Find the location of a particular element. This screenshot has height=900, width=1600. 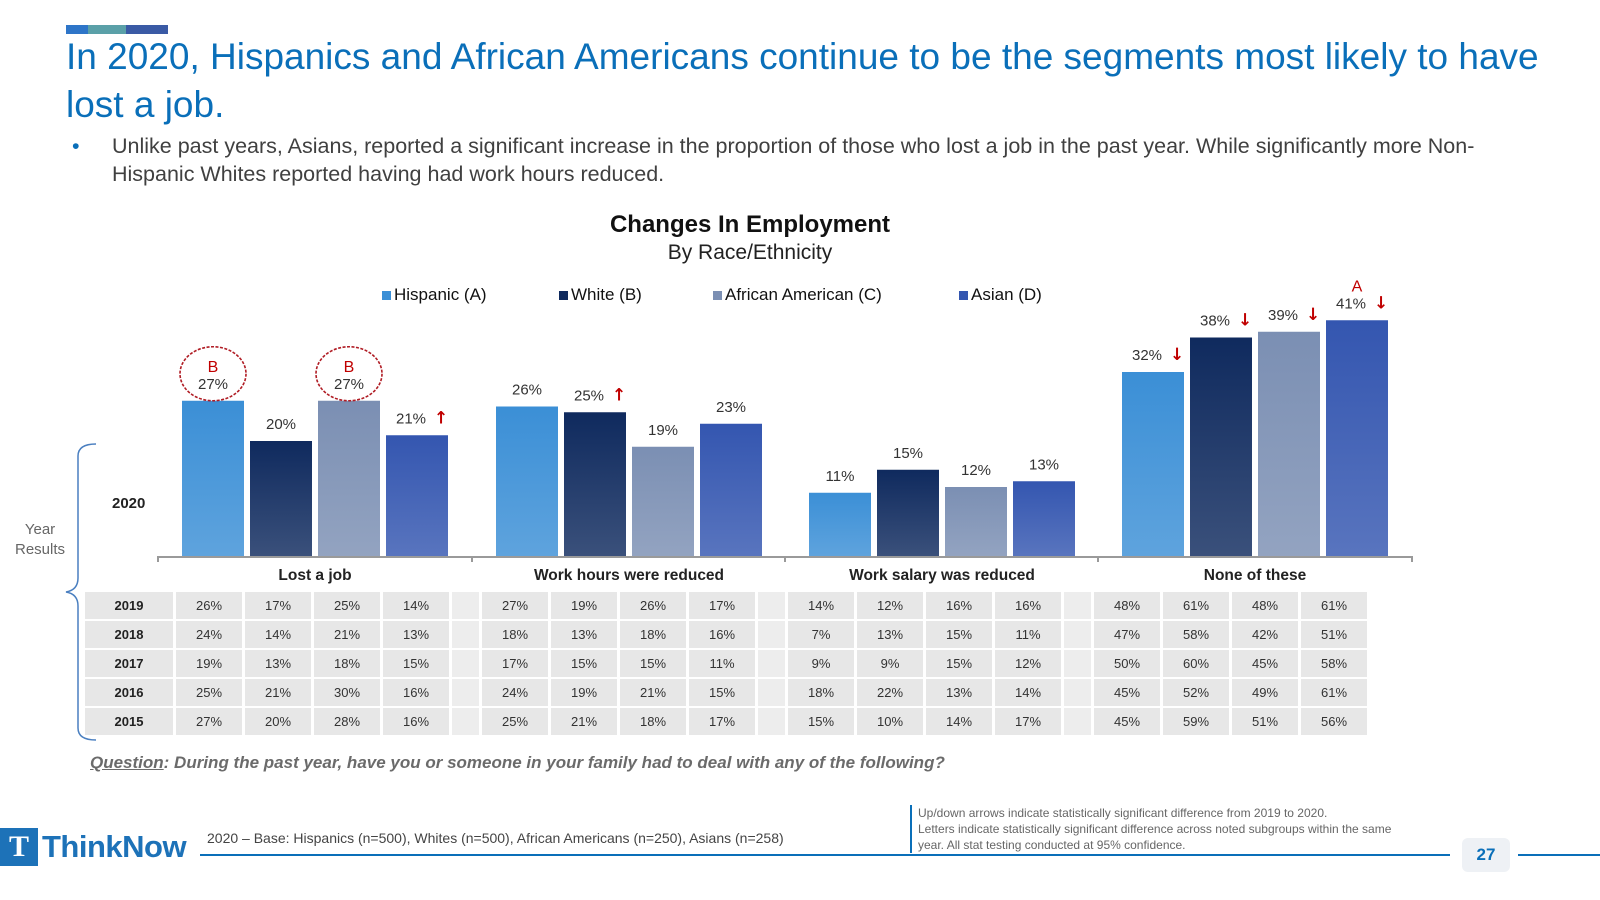

table-cell: 56% is located at coordinates (1334, 721).